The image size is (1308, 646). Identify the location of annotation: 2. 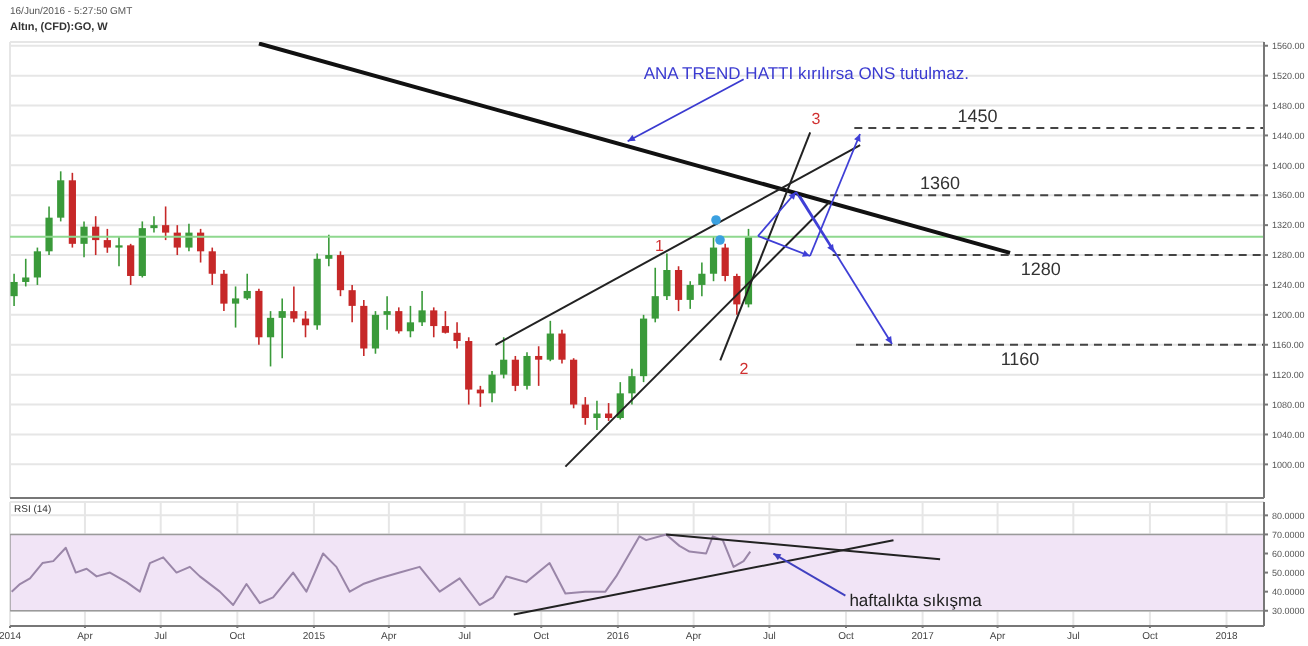
(744, 369).